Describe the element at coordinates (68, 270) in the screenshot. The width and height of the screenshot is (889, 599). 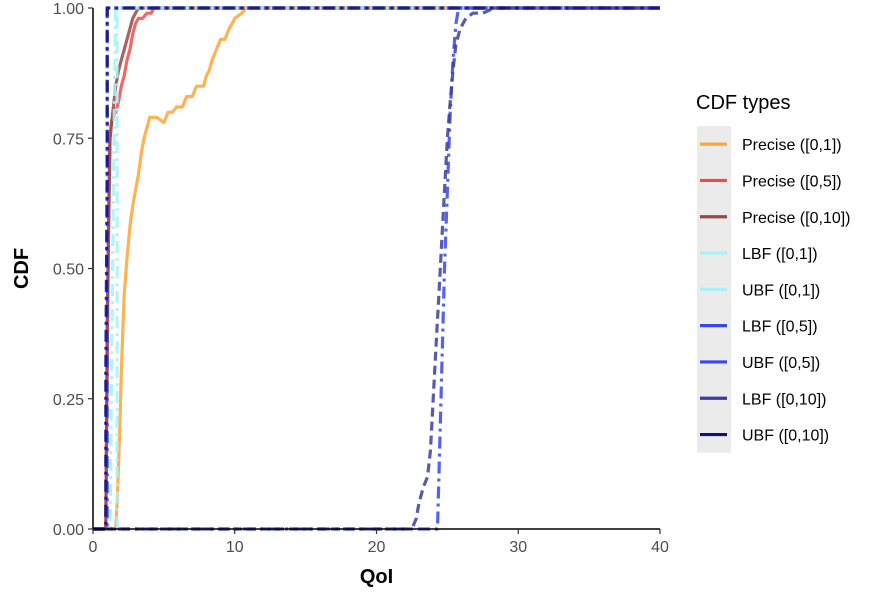
I see `y-tick-label: 0.50` at that location.